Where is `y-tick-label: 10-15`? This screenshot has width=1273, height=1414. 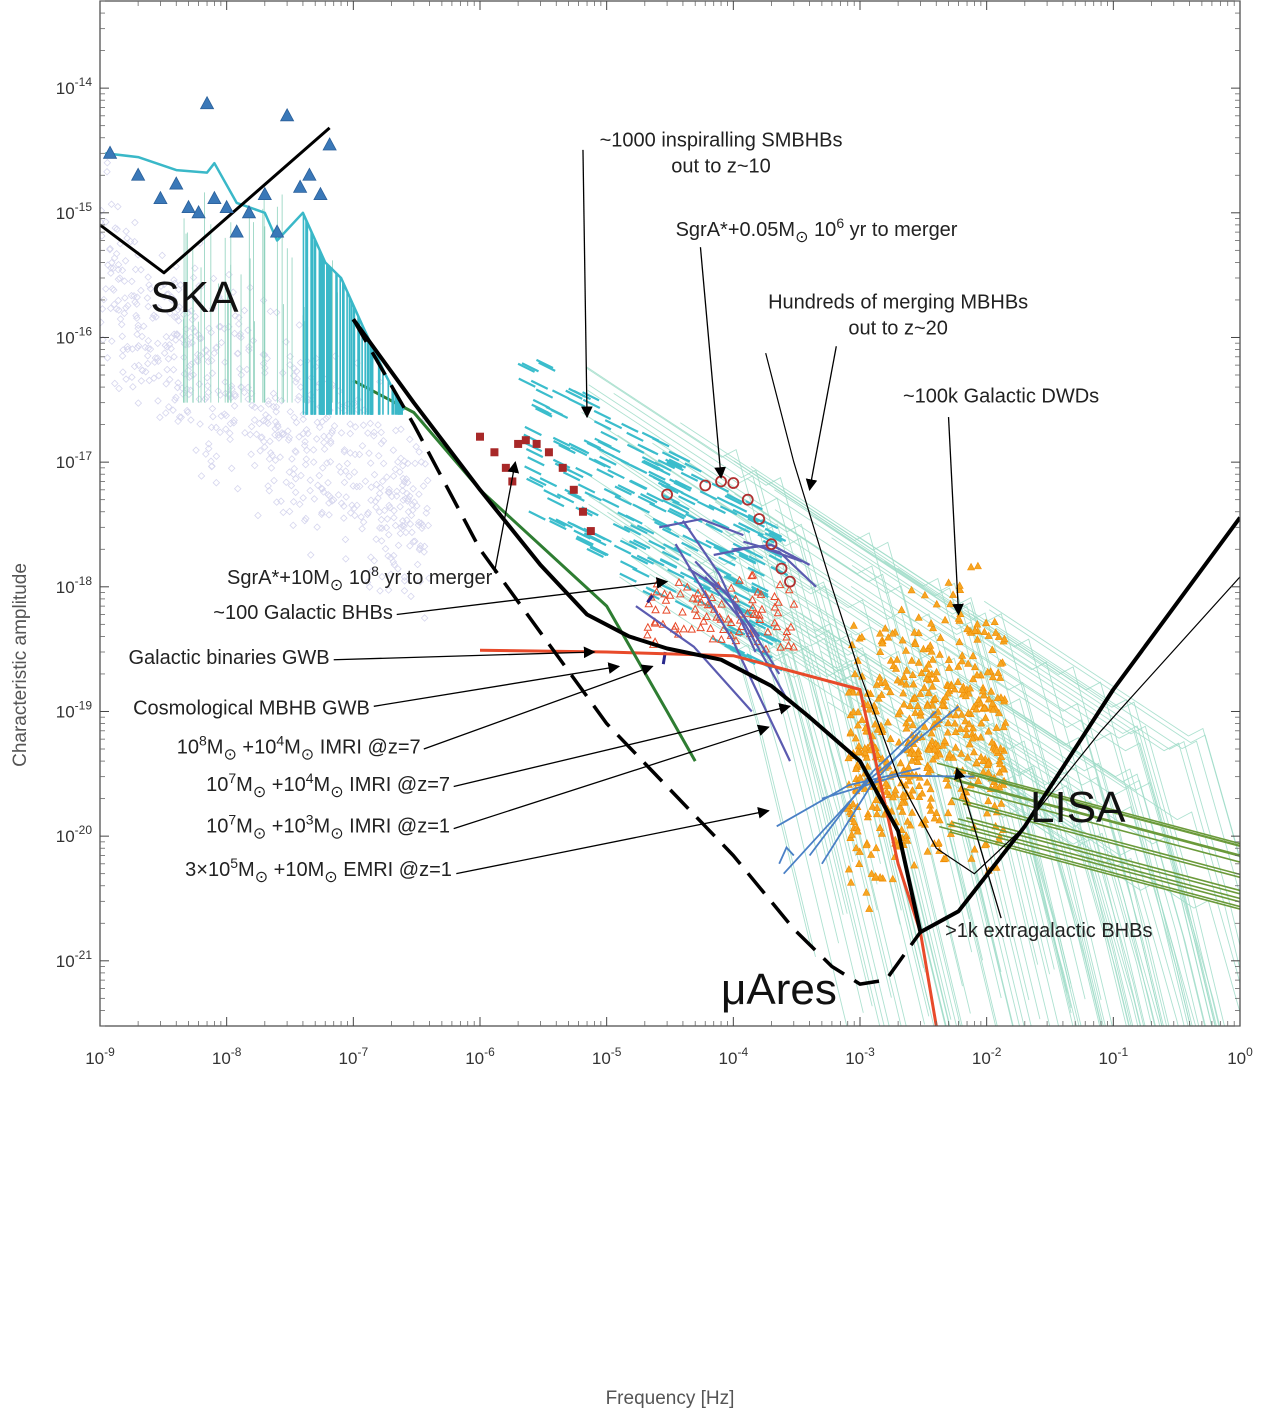 y-tick-label: 10-15 is located at coordinates (74, 211).